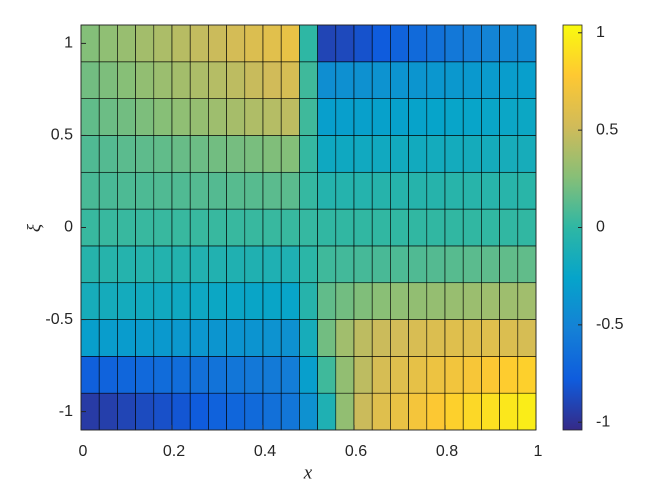 This screenshot has width=659, height=485. What do you see at coordinates (600, 227) in the screenshot?
I see `colorbar-tick-label: 0` at bounding box center [600, 227].